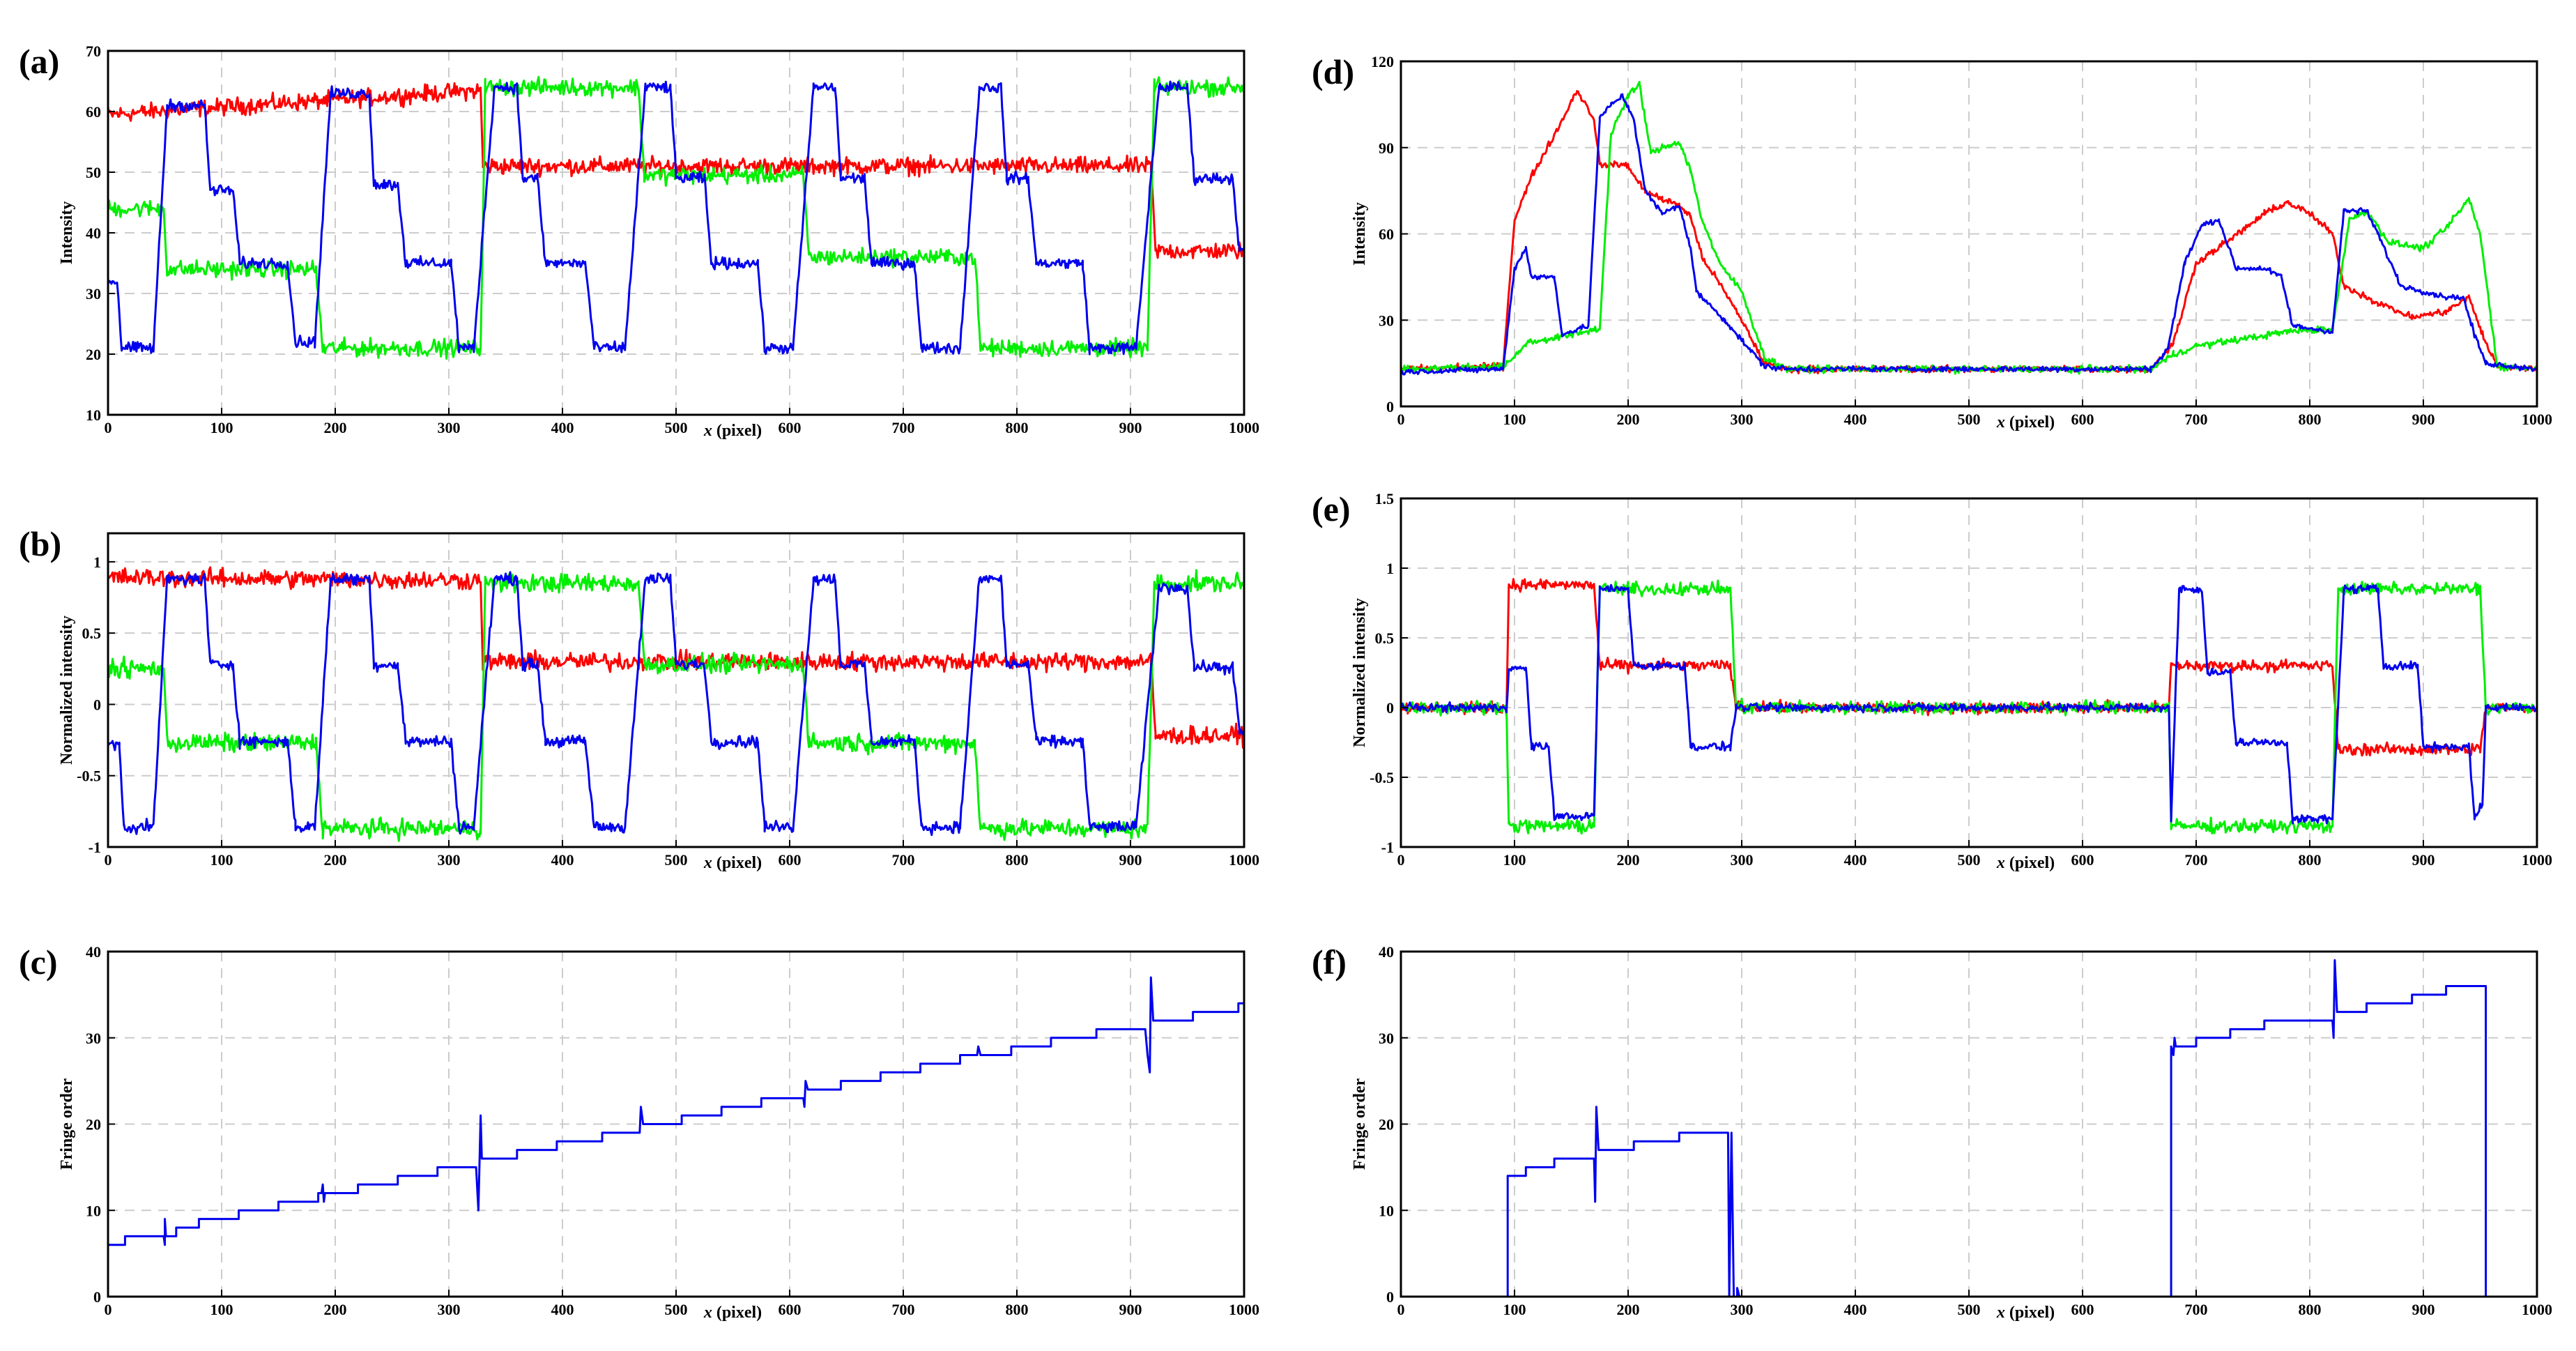 The height and width of the screenshot is (1351, 2576). Describe the element at coordinates (1331, 509) in the screenshot. I see `panel-label-e: (e)` at that location.